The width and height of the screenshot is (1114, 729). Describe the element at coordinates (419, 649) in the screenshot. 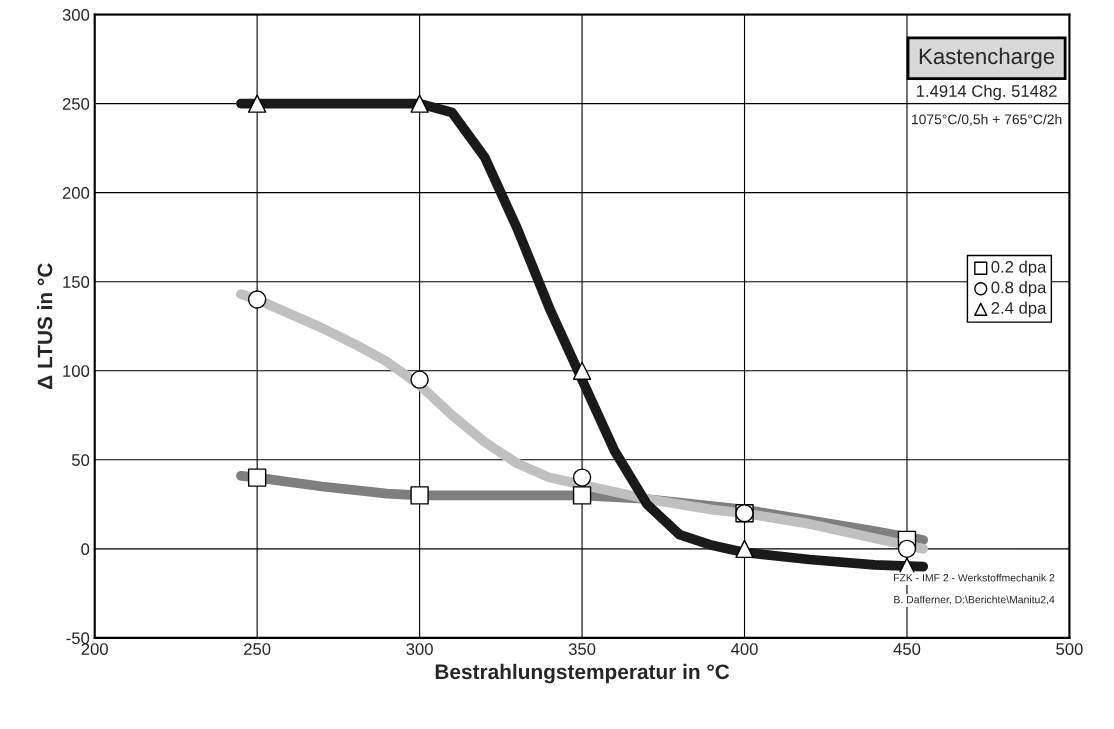

I see `x-tick-label: 300` at that location.